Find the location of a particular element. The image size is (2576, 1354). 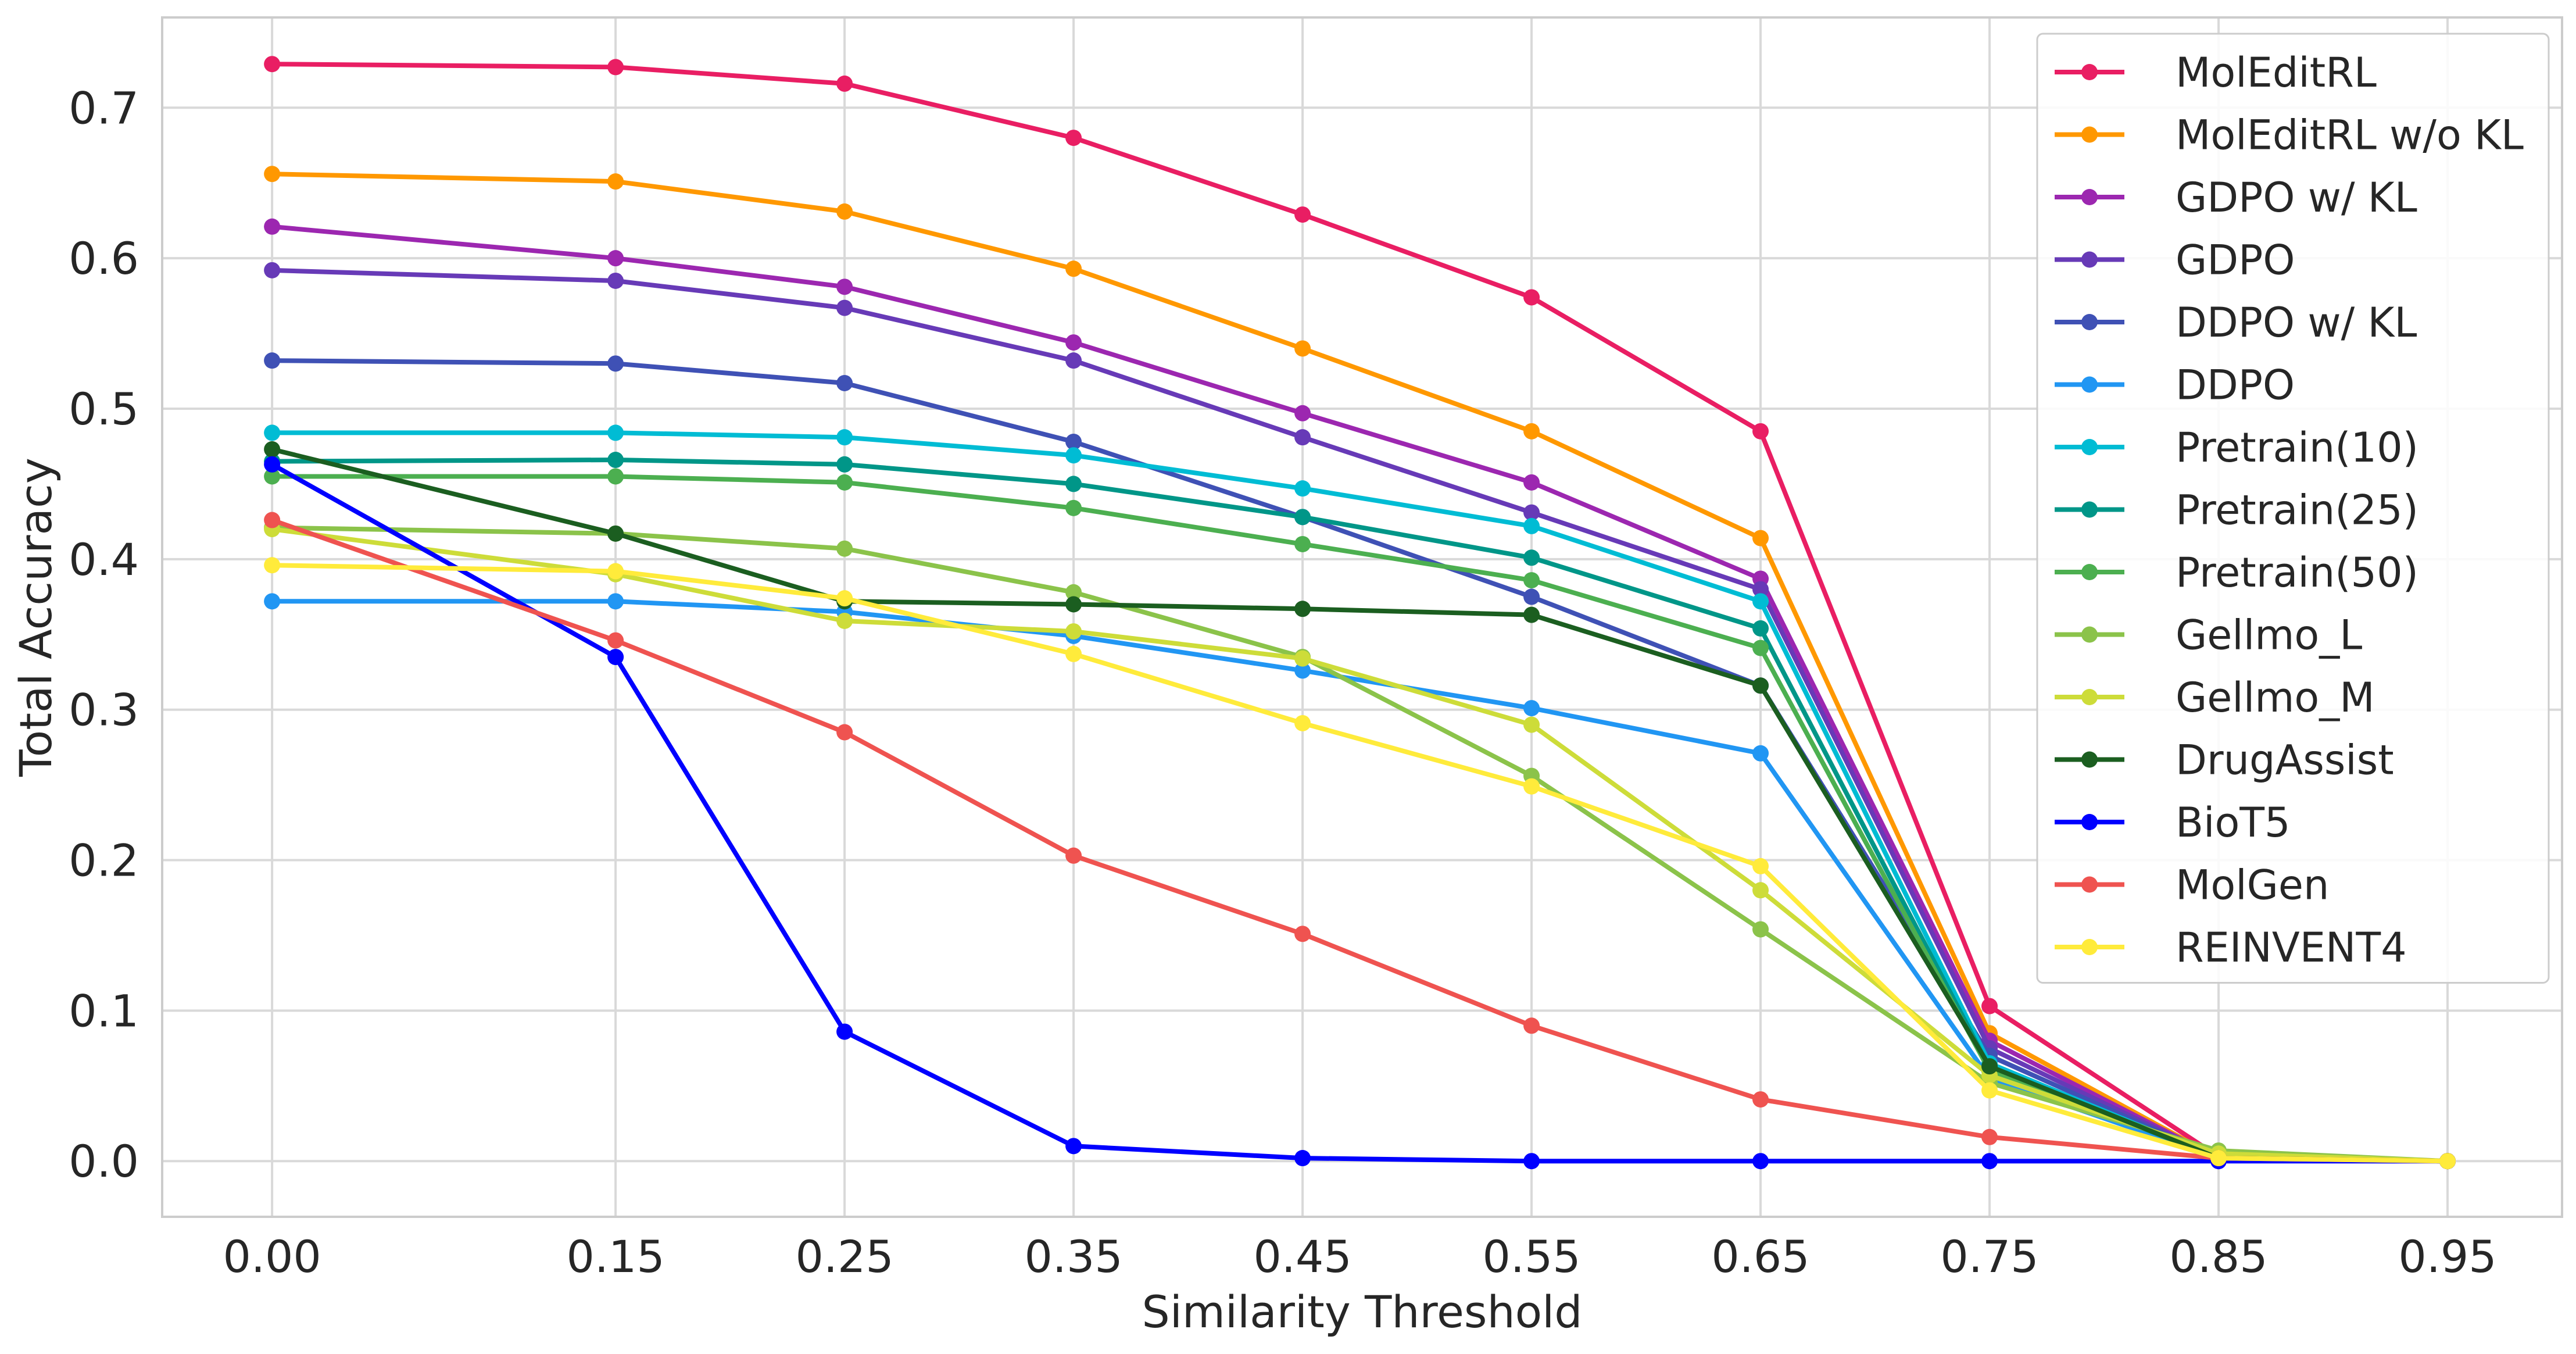

legend-item: REINVENT4 is located at coordinates (2231, 947).